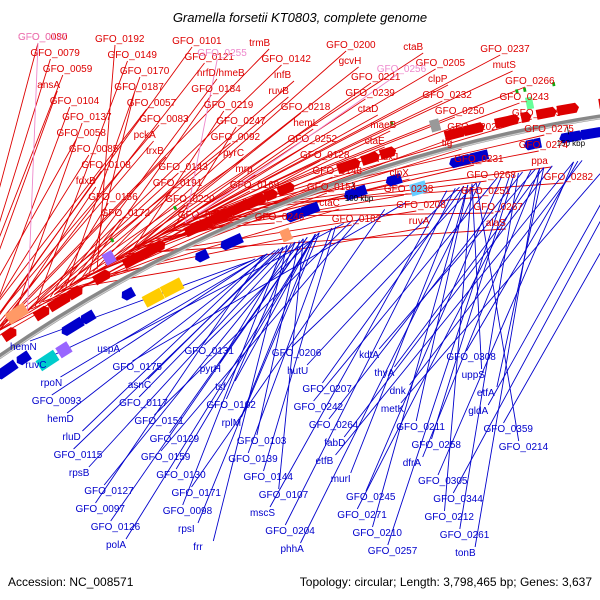 The width and height of the screenshot is (600, 600). I want to click on gene-label: GFO_0187, so click(139, 87).